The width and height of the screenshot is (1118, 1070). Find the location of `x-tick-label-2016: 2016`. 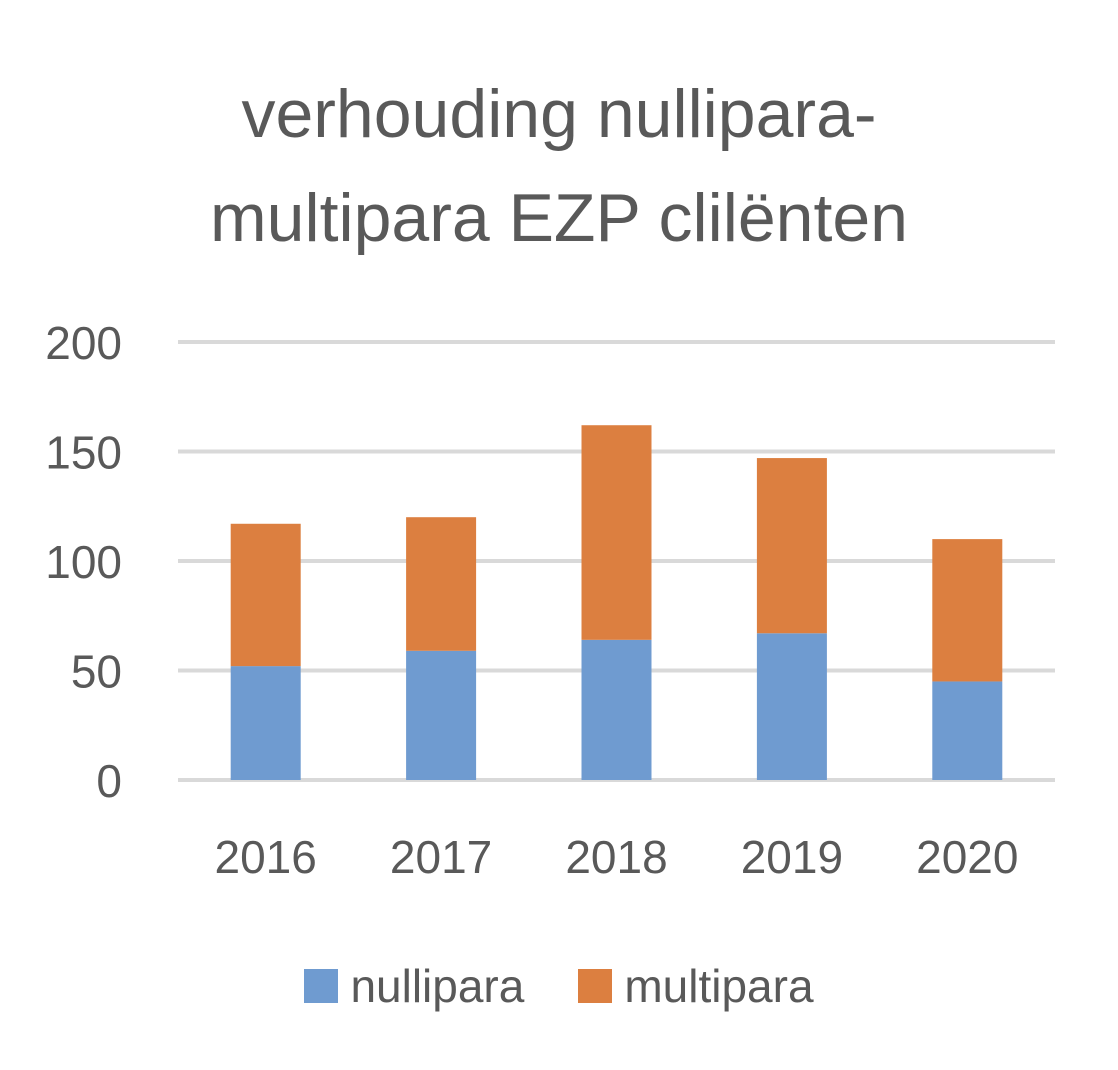

x-tick-label-2016: 2016 is located at coordinates (266, 857).